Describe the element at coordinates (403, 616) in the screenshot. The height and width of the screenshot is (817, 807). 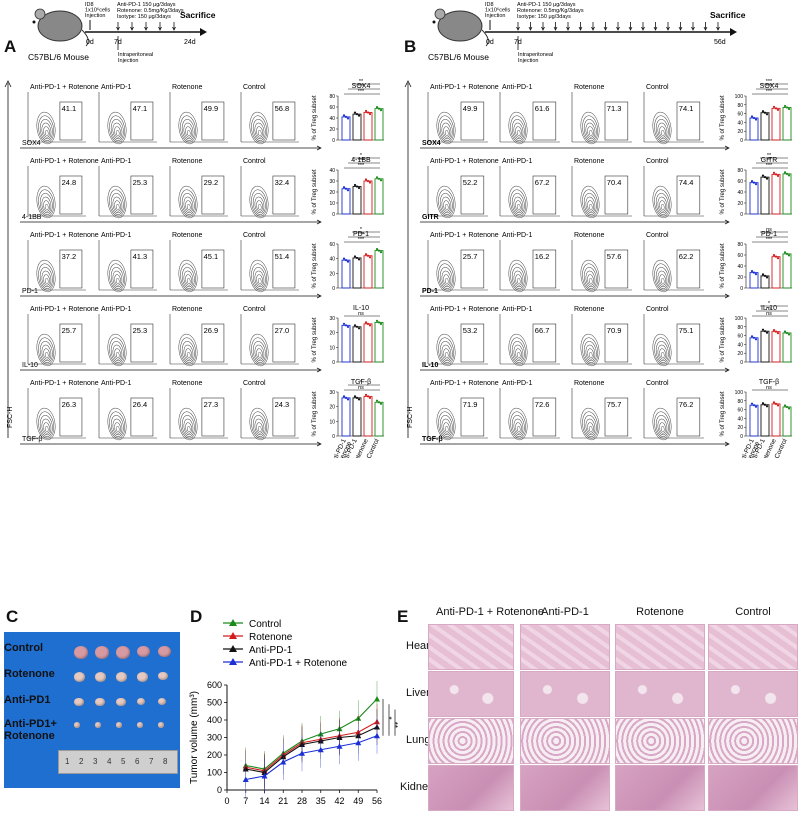
I see `panel-e-label: E` at that location.